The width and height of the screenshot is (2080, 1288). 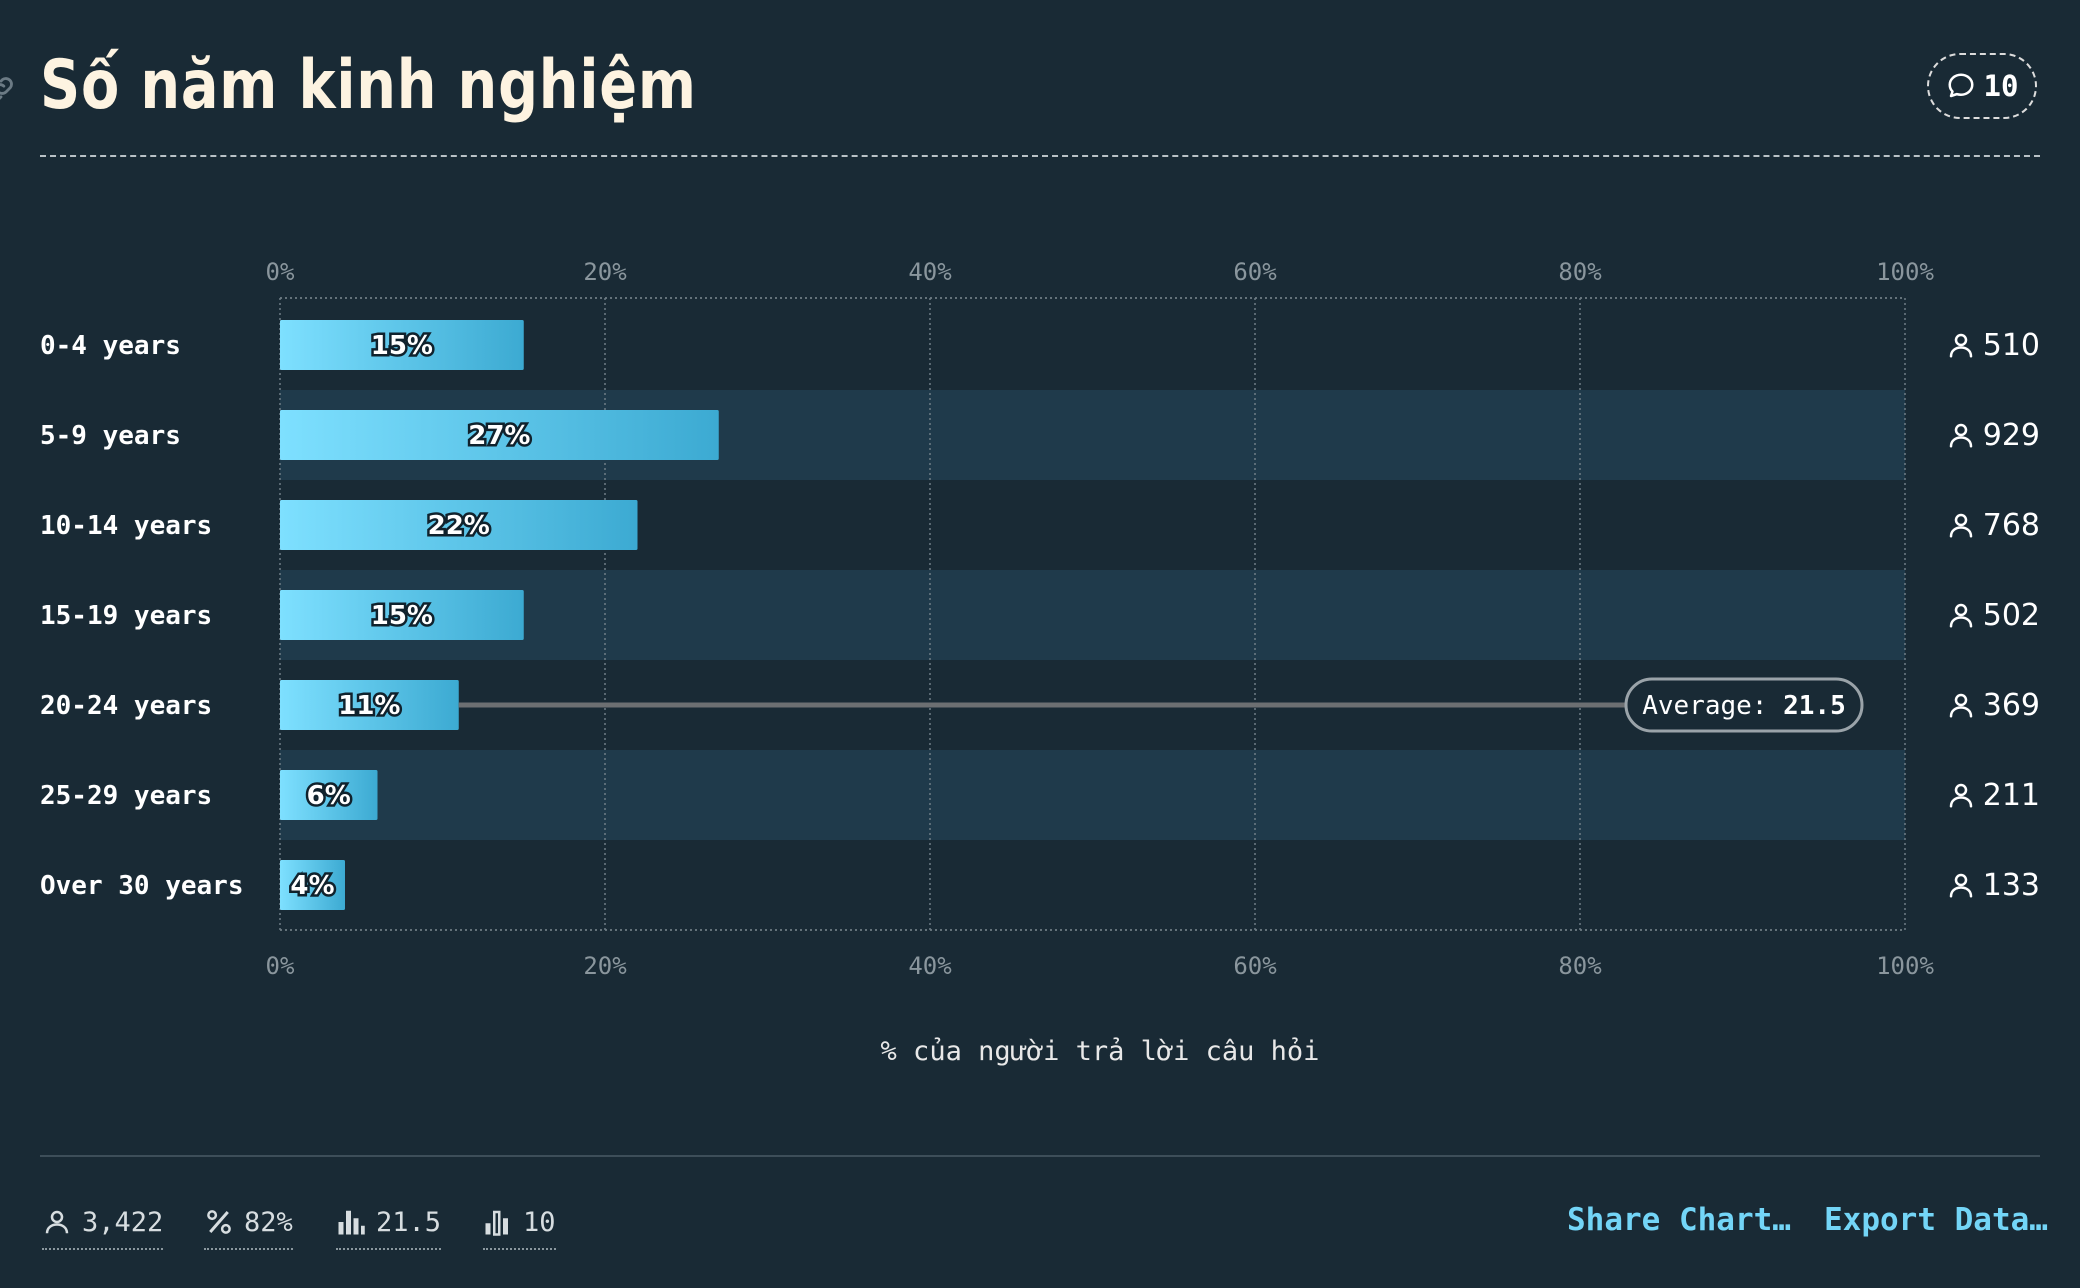 What do you see at coordinates (1255, 272) in the screenshot?
I see `x-tick-label-top: 60%` at bounding box center [1255, 272].